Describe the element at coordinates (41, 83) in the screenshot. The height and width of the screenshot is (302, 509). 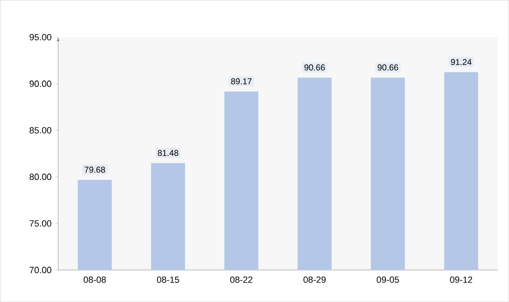
I see `y-tick-label: 90.00` at that location.